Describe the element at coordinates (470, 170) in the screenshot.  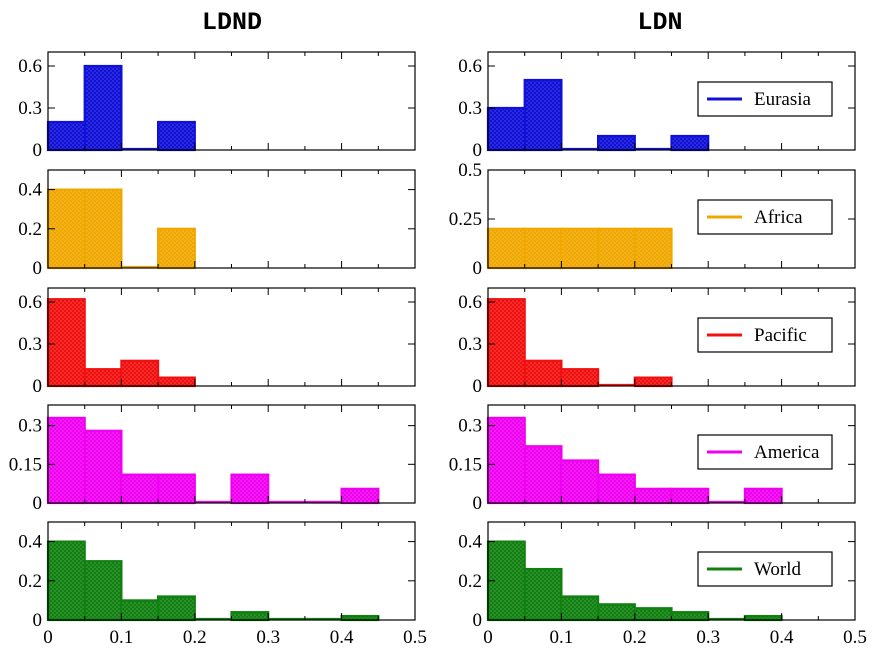
I see `y-tick-label: 0.5` at that location.